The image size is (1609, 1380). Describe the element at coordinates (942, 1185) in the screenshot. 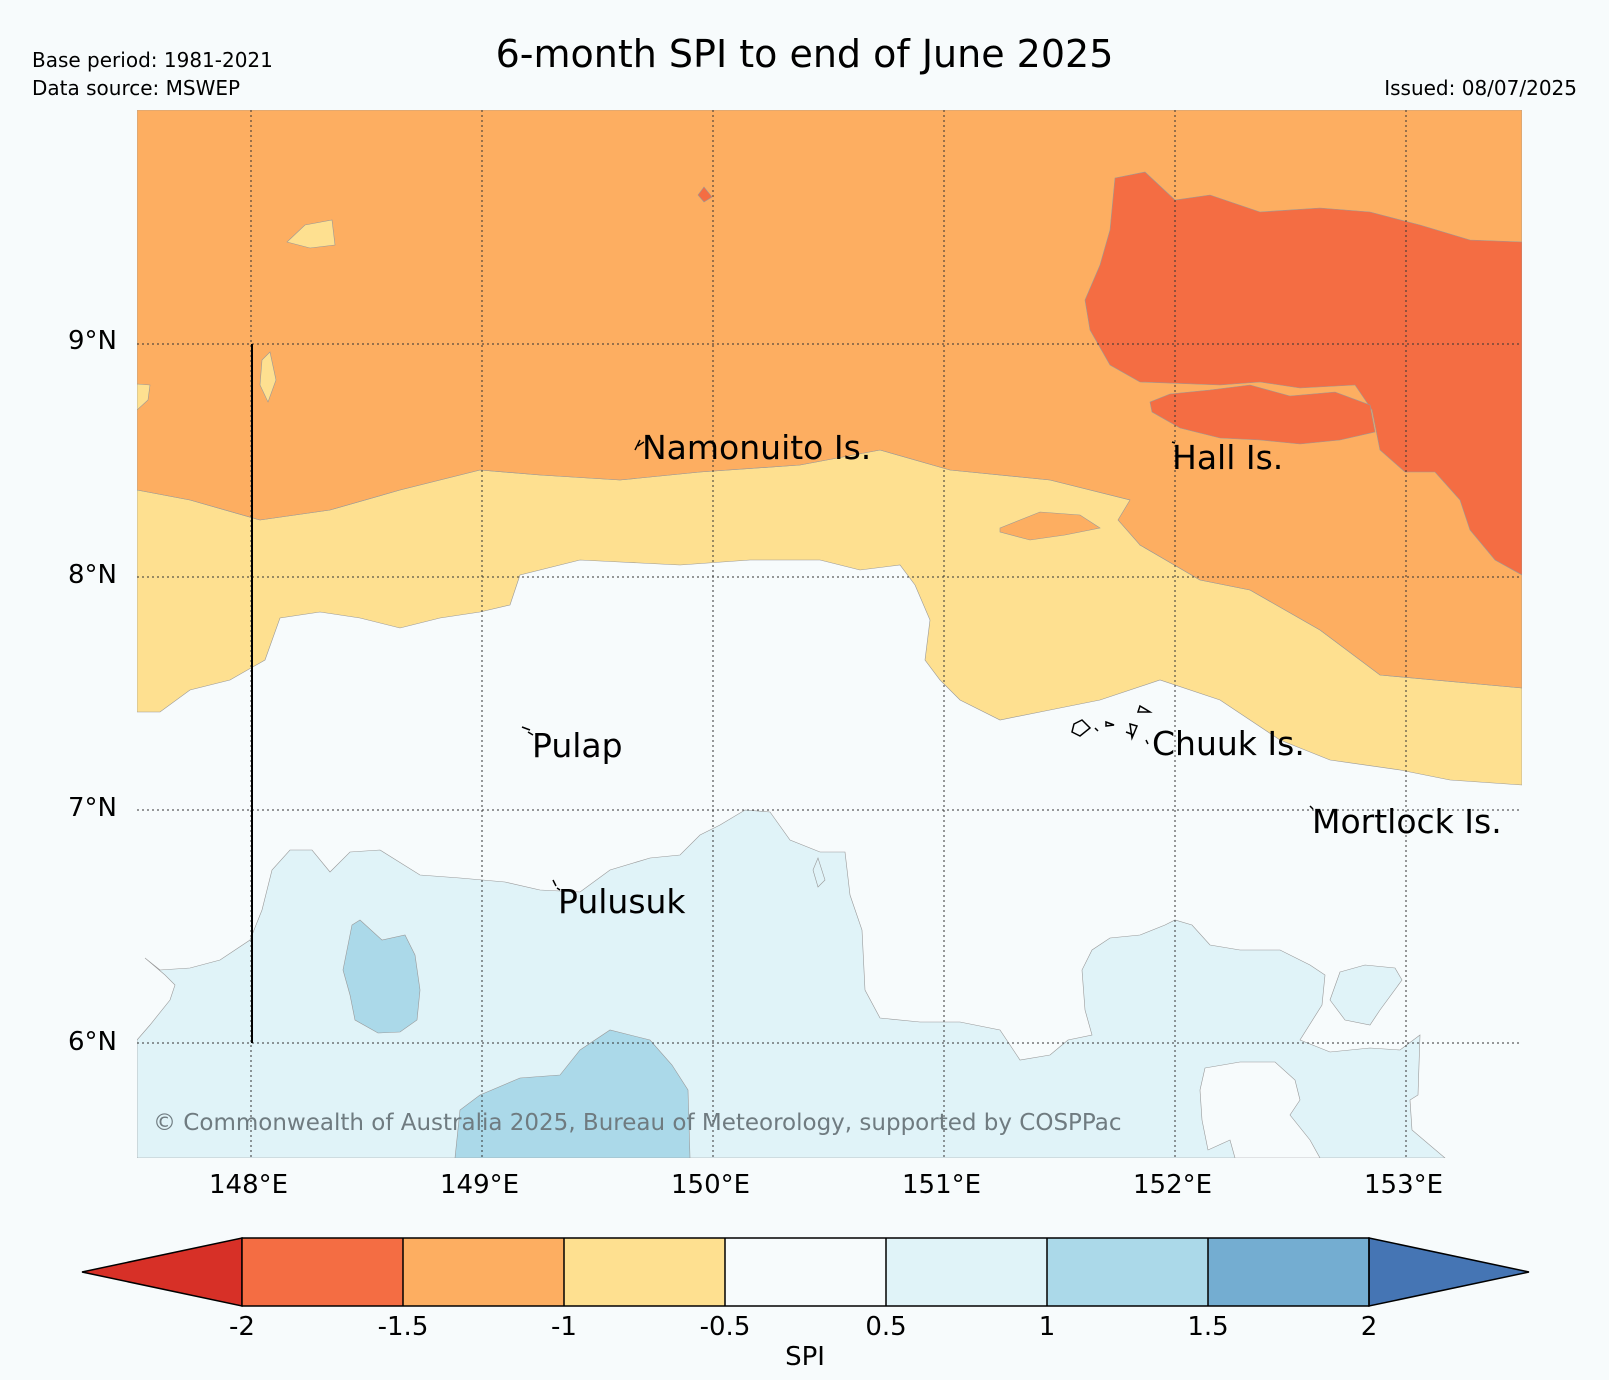

I see `lon-tick-label: 151°E` at that location.